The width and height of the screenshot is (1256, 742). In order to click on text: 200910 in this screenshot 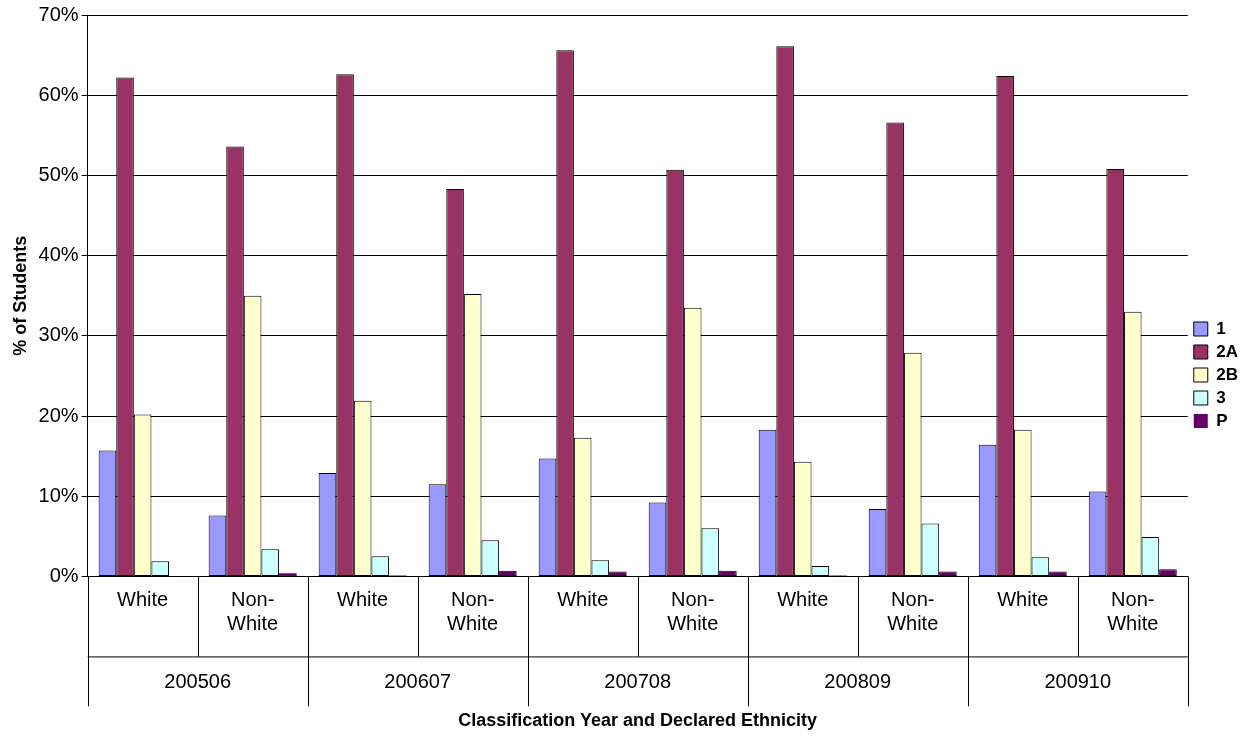, I will do `click(1078, 680)`.